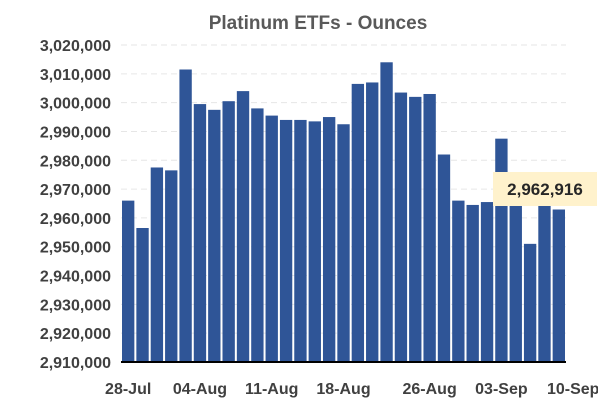  What do you see at coordinates (75, 132) in the screenshot?
I see `y-tick-label: 2,990,000` at bounding box center [75, 132].